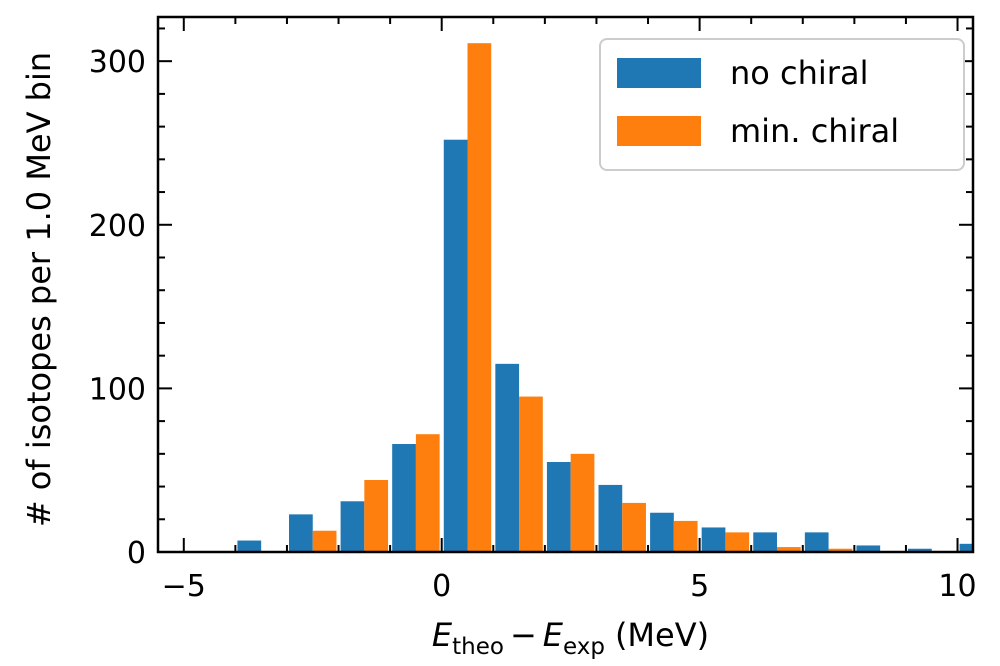 This screenshot has width=1000, height=666. I want to click on x-axis-label-sub2: exp, so click(584, 647).